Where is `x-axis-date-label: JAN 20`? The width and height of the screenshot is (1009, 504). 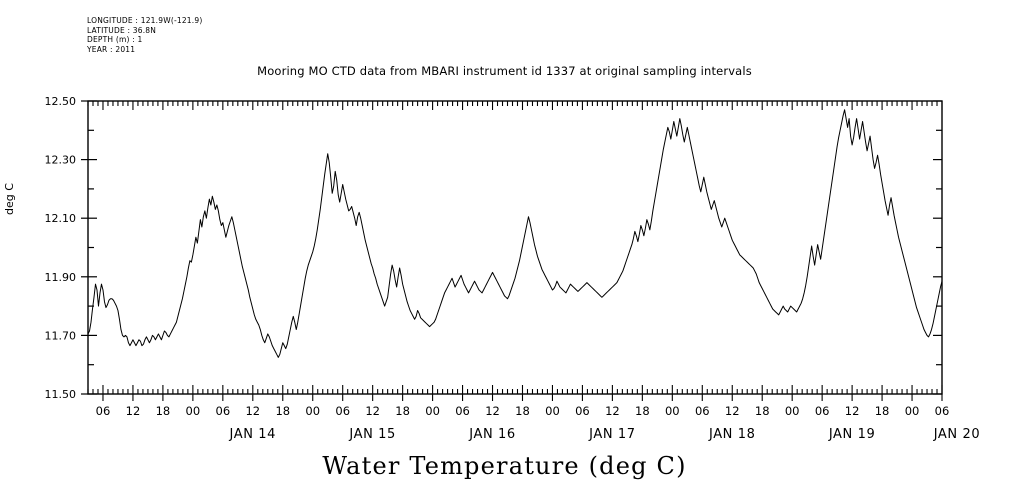 x-axis-date-label: JAN 20 is located at coordinates (957, 434).